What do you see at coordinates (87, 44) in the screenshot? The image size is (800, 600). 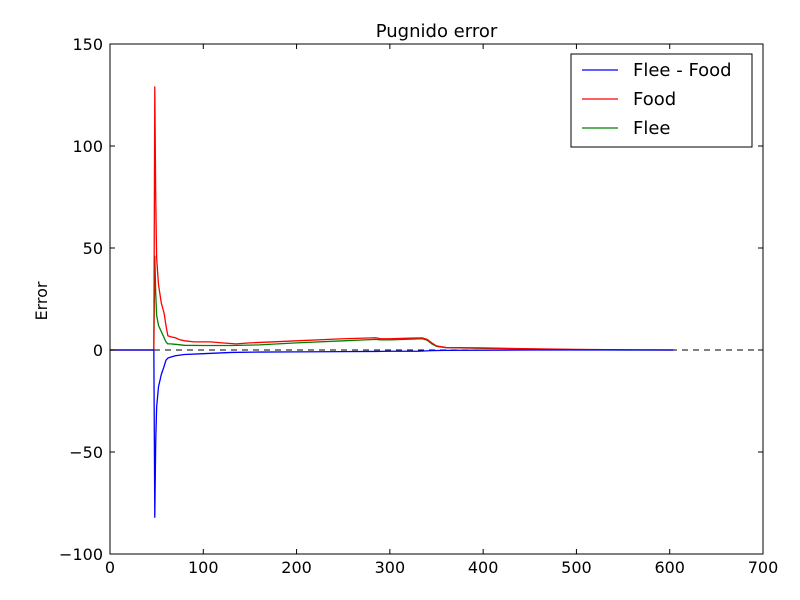 I see `y-tick-label: 150` at bounding box center [87, 44].